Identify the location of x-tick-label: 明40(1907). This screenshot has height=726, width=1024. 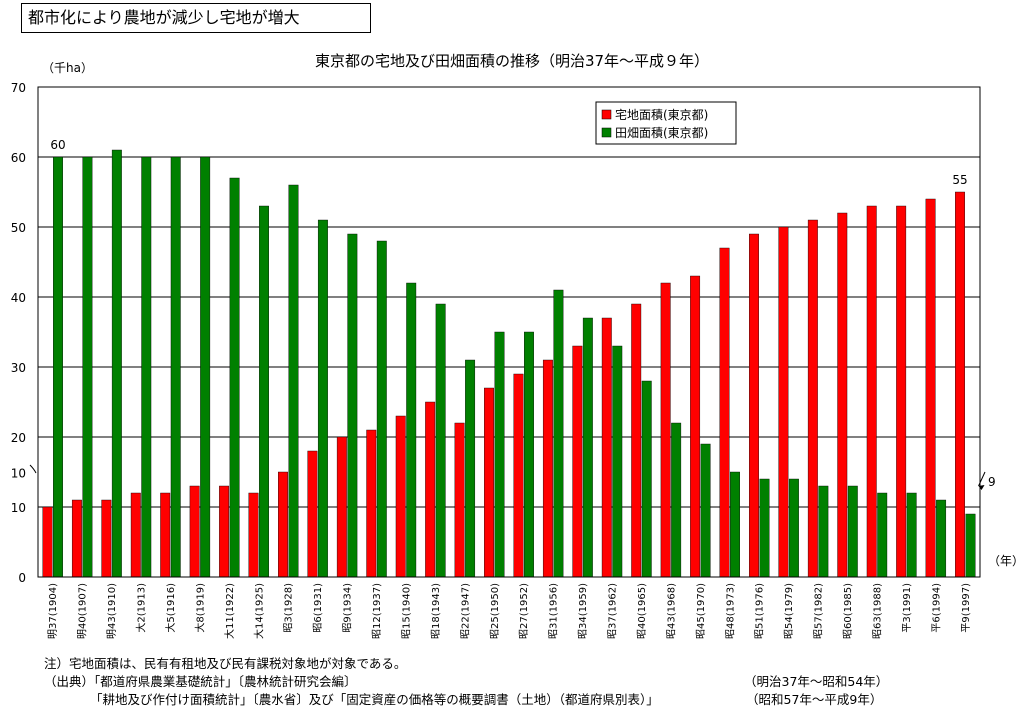
(83, 611).